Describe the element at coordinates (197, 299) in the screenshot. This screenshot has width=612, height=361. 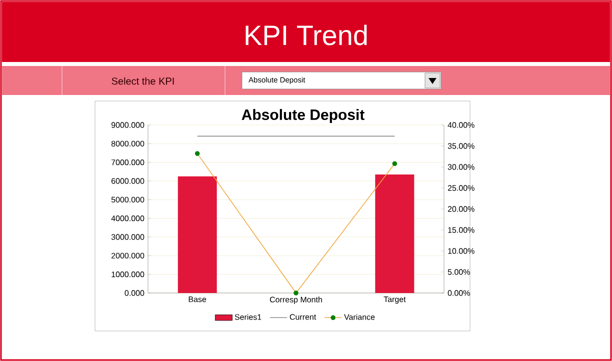
I see `x-tick-label: Base` at that location.